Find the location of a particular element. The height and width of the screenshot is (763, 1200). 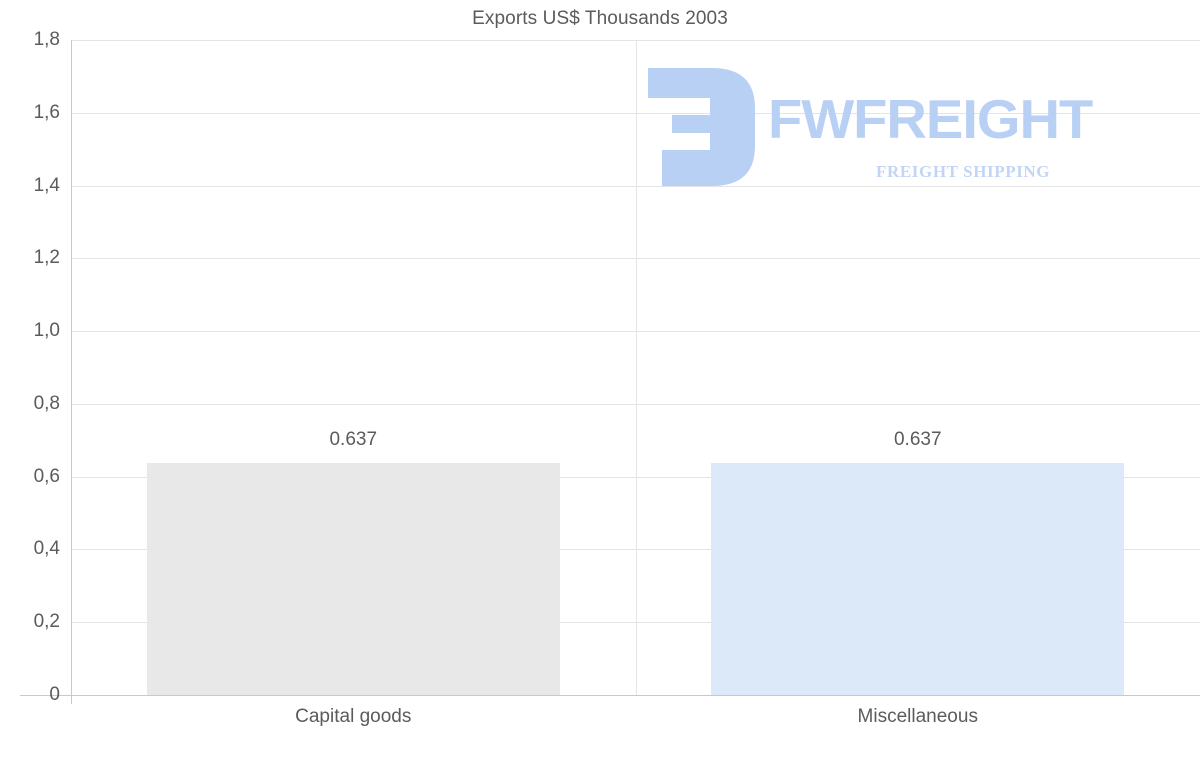

y-axis-line is located at coordinates (71, 372).